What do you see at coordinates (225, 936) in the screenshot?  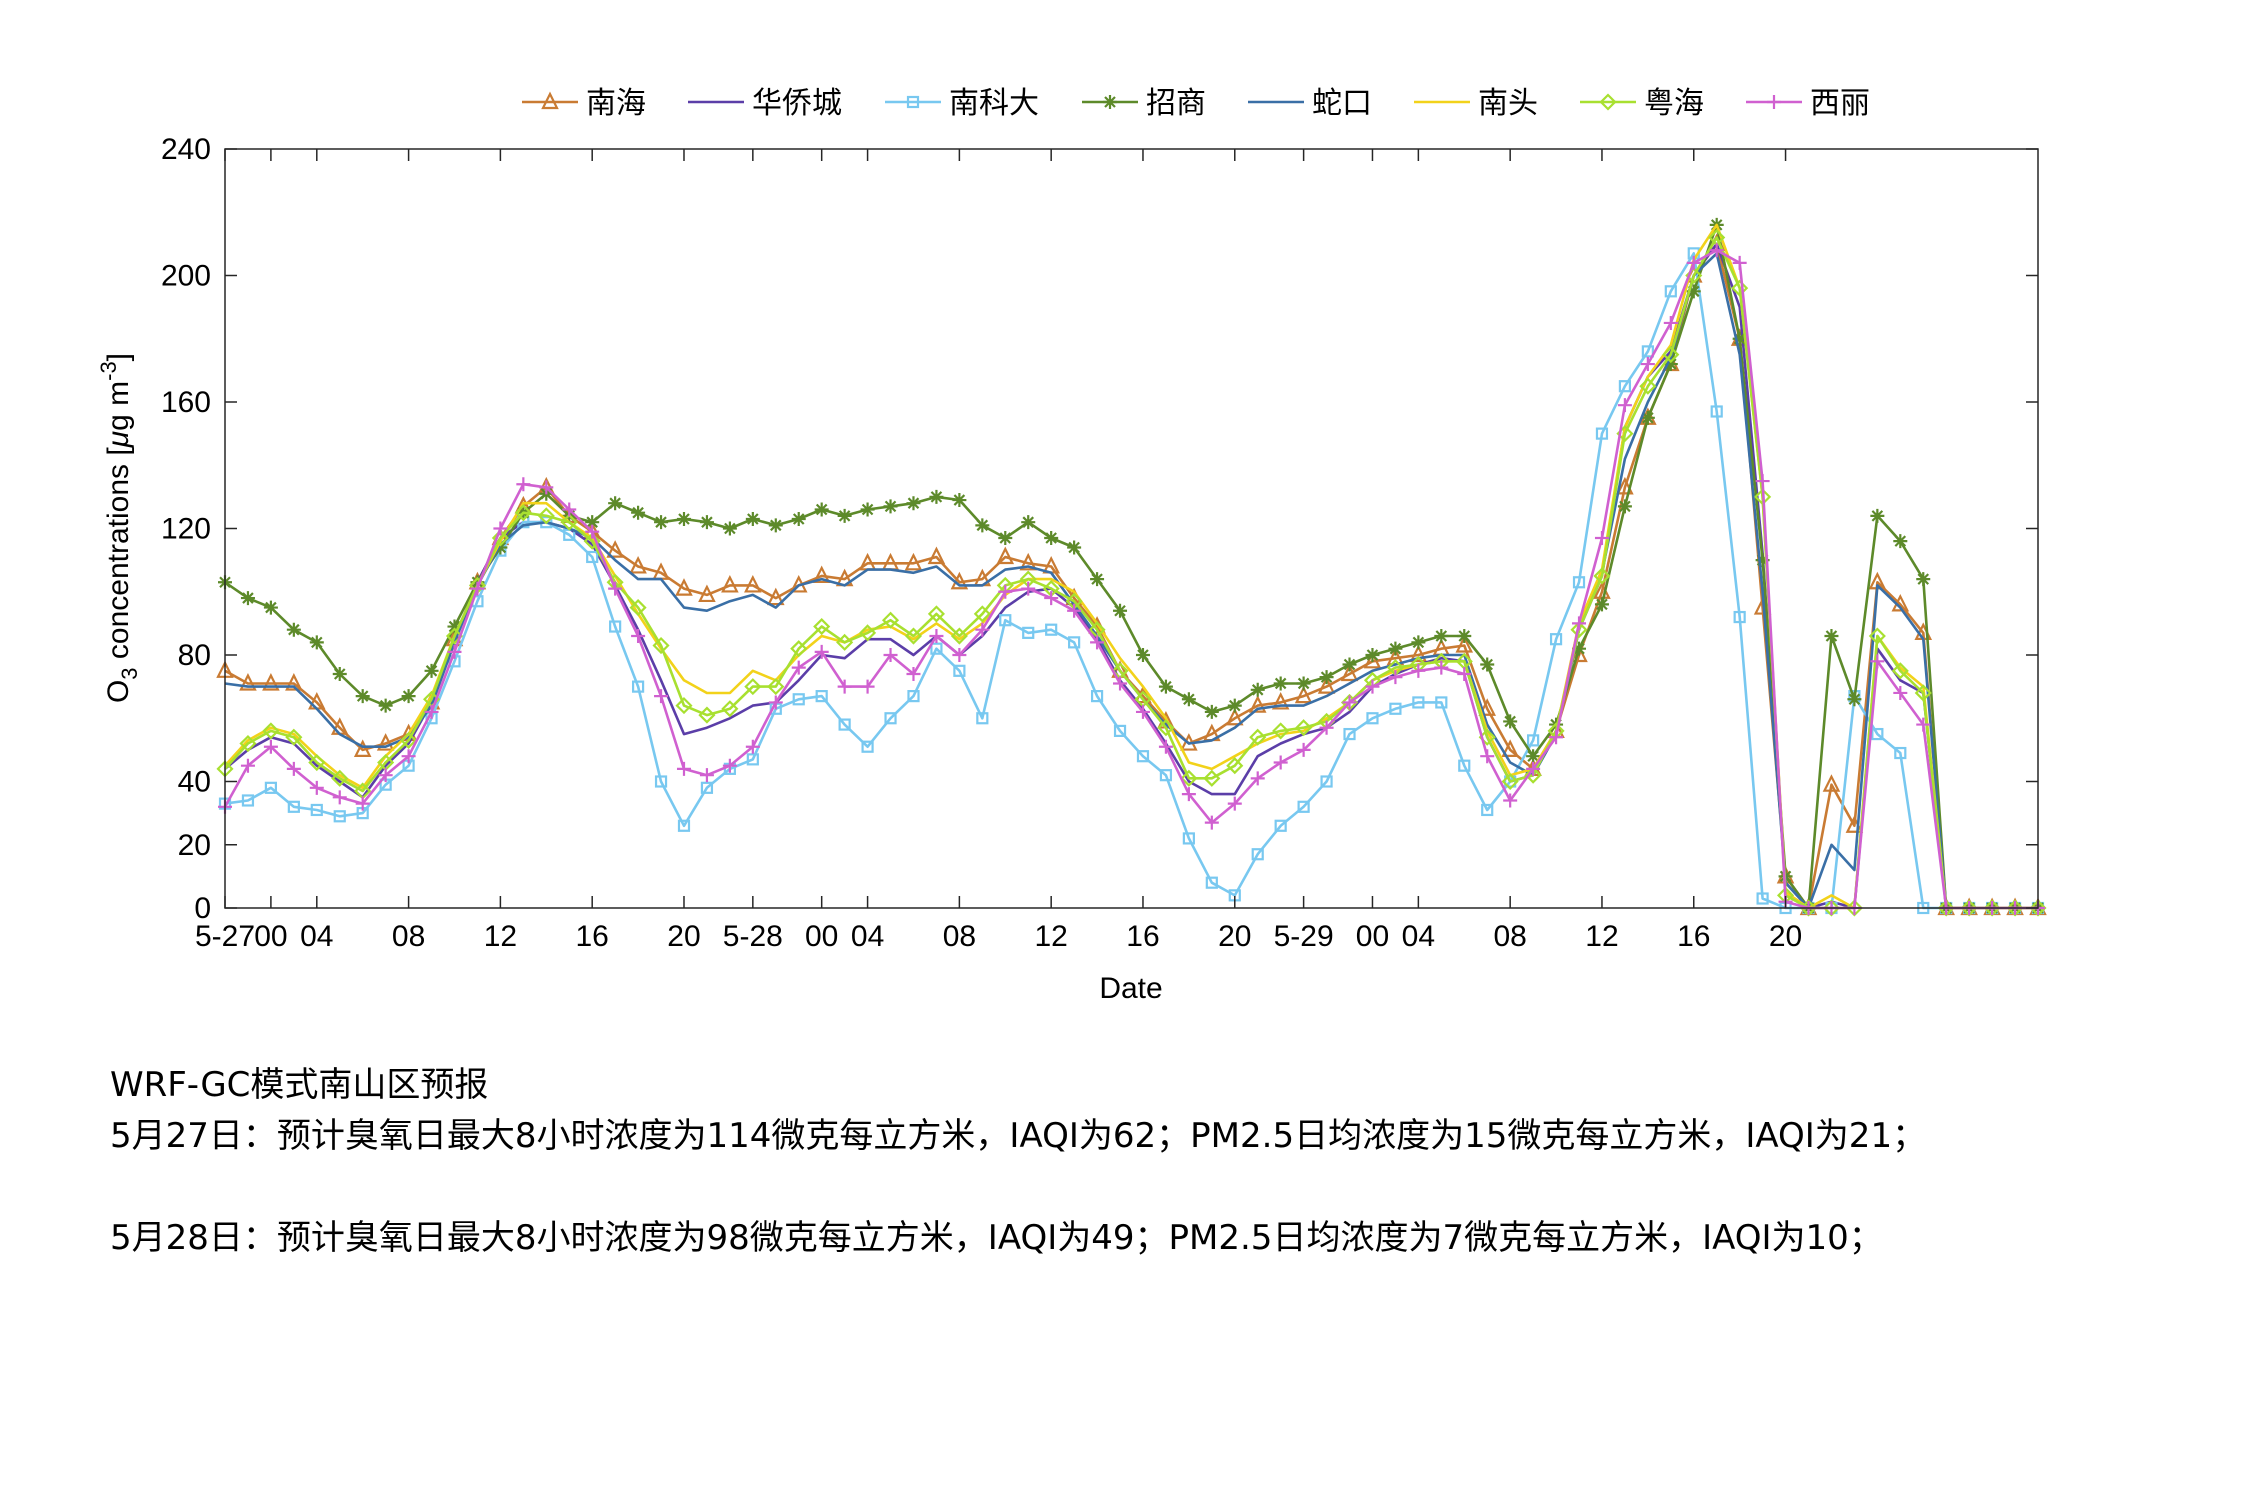 I see `x-tick-label: 5-27` at bounding box center [225, 936].